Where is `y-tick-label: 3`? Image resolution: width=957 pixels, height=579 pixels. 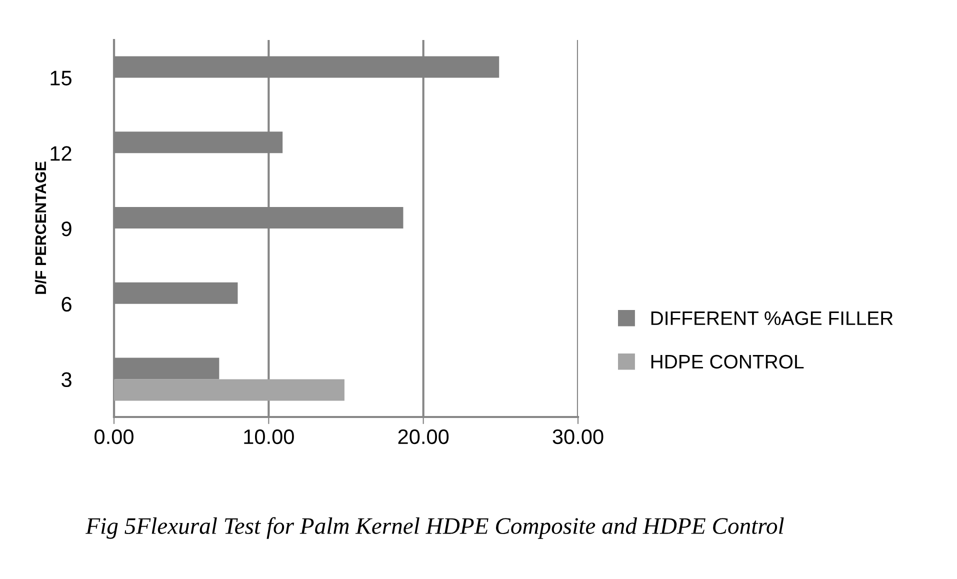
y-tick-label: 3 is located at coordinates (67, 380).